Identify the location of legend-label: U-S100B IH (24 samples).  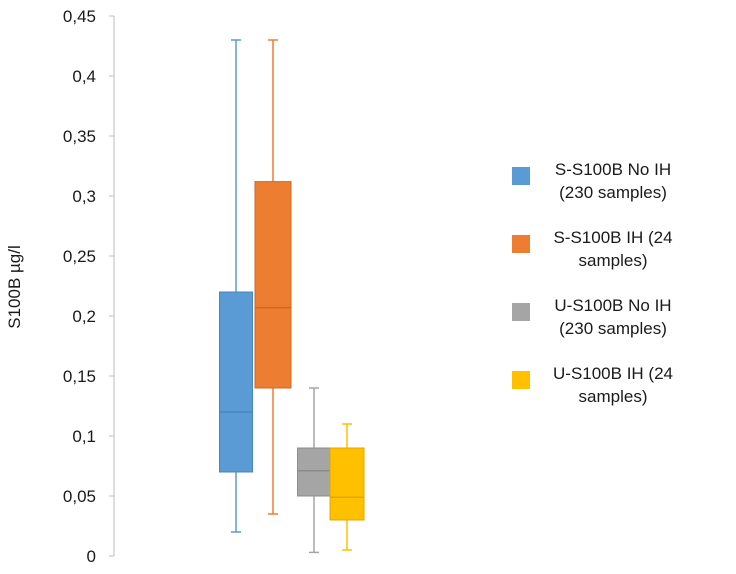
(613, 385).